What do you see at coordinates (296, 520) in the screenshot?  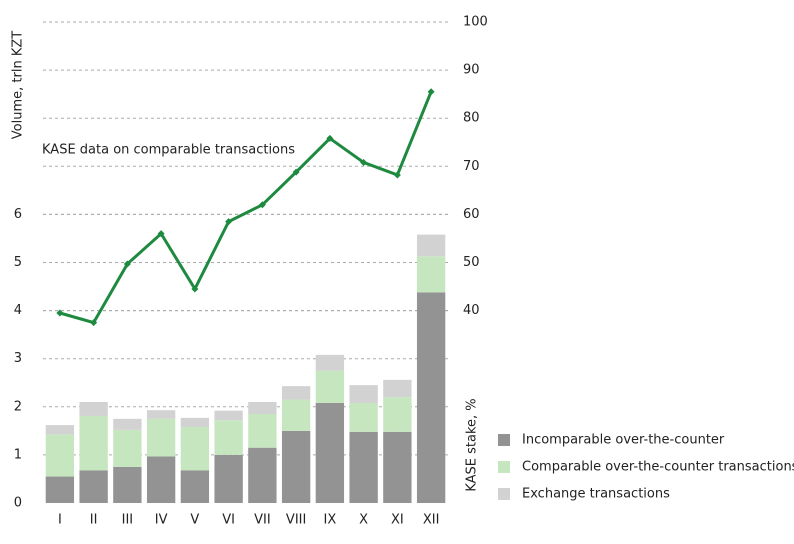 I see `x-tick-label: VIII` at bounding box center [296, 520].